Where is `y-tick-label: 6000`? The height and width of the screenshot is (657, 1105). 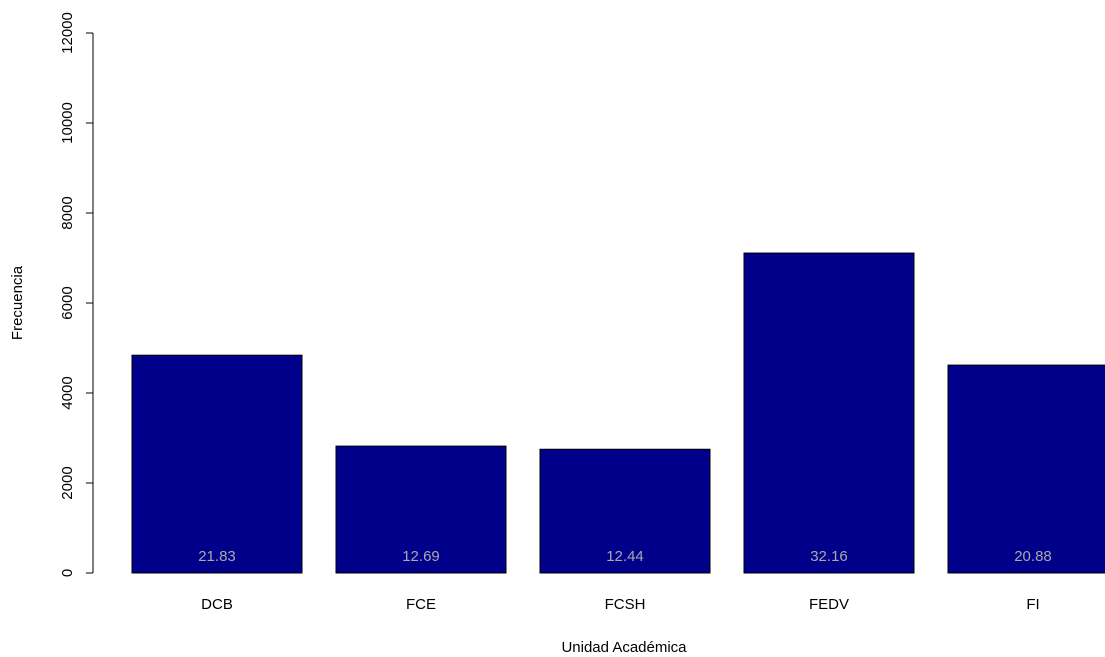
y-tick-label: 6000 is located at coordinates (67, 302).